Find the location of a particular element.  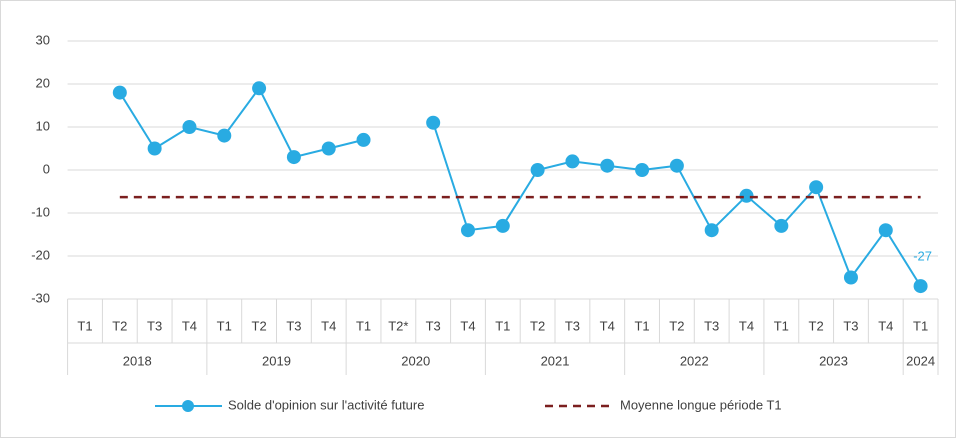

group-label: 2021 is located at coordinates (555, 360).